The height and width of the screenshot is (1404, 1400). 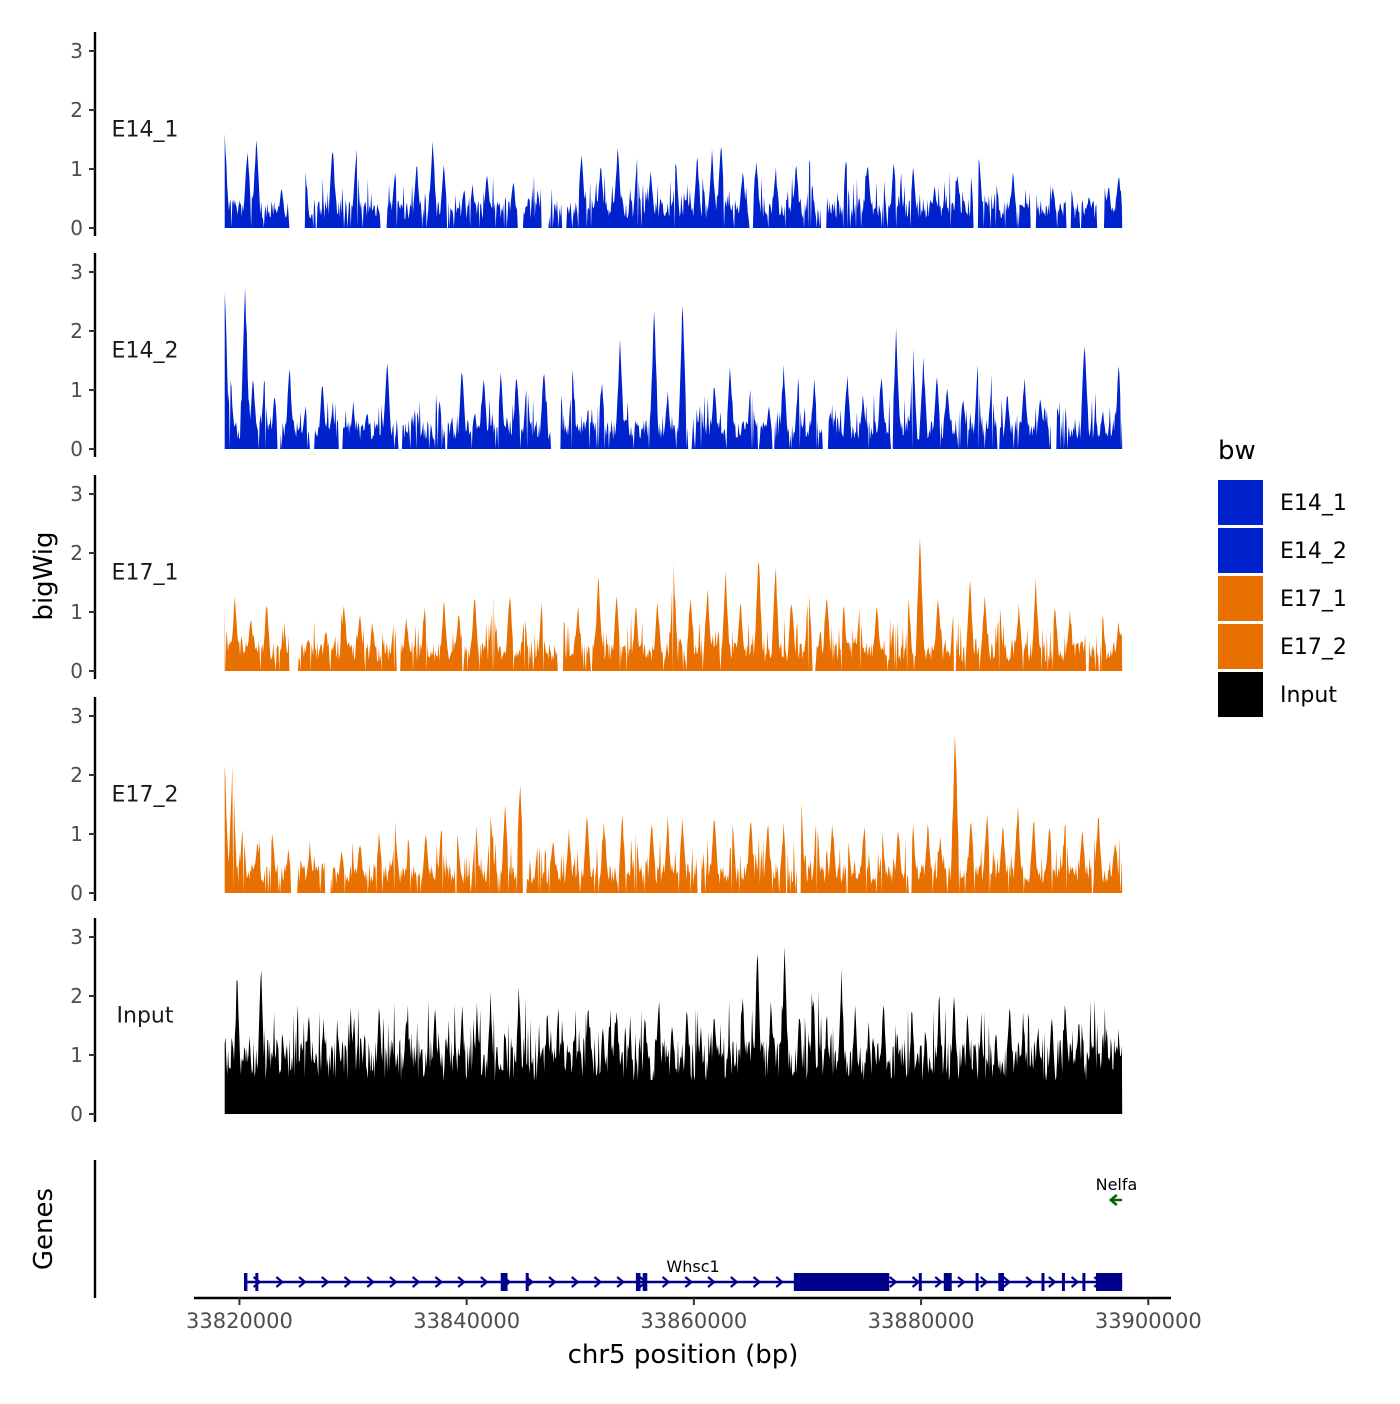 What do you see at coordinates (1117, 1184) in the screenshot?
I see `gene-label-Nelfa: Nelfa` at bounding box center [1117, 1184].